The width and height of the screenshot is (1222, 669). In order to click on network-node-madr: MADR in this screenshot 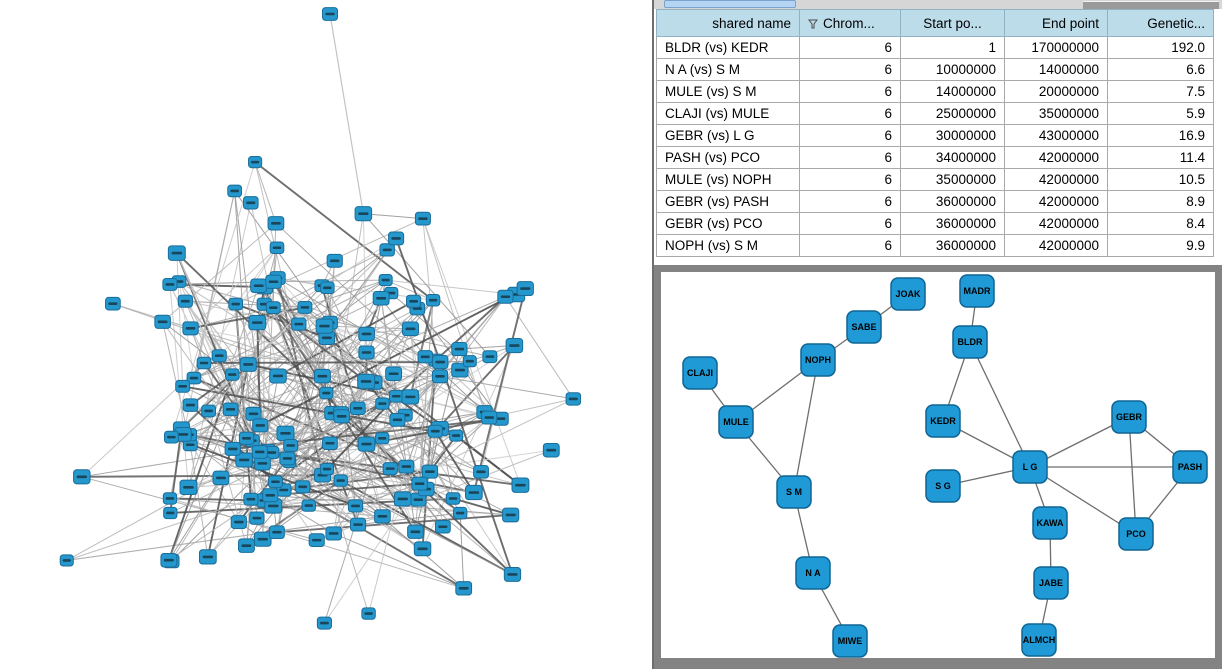, I will do `click(977, 291)`.